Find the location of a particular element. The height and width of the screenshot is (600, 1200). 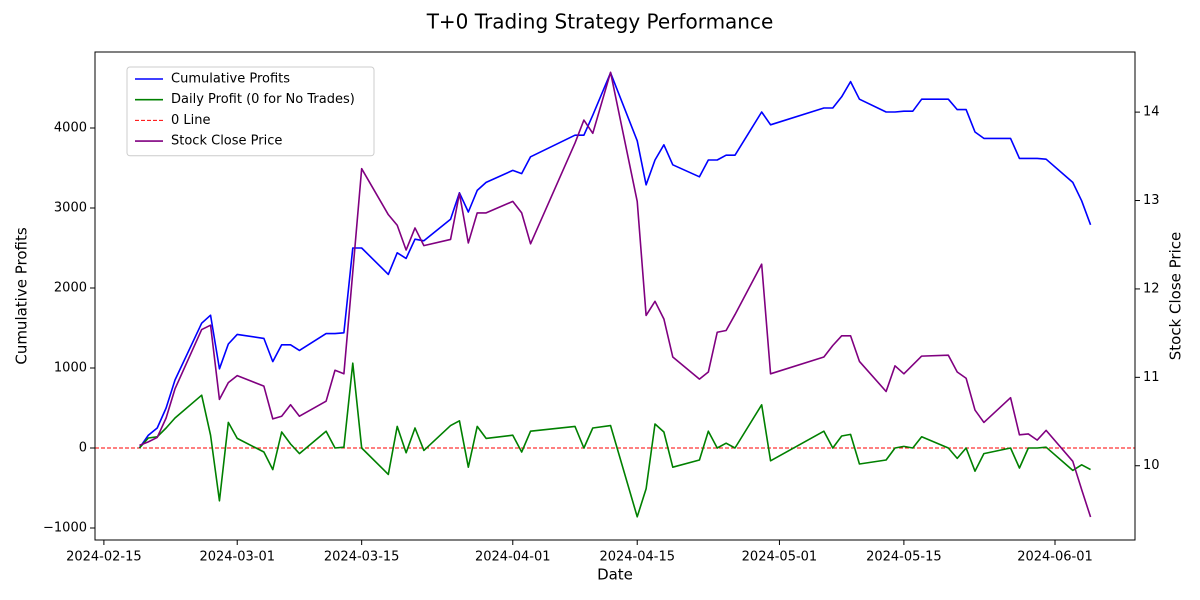

y-tick-label: 4000 is located at coordinates (70, 128).